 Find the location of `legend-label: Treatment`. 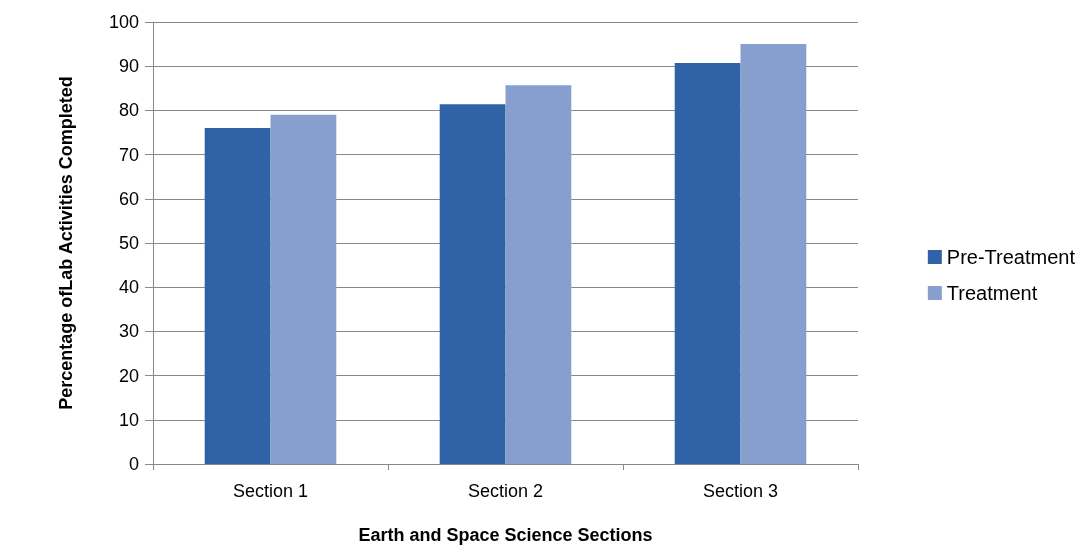

legend-label: Treatment is located at coordinates (992, 293).